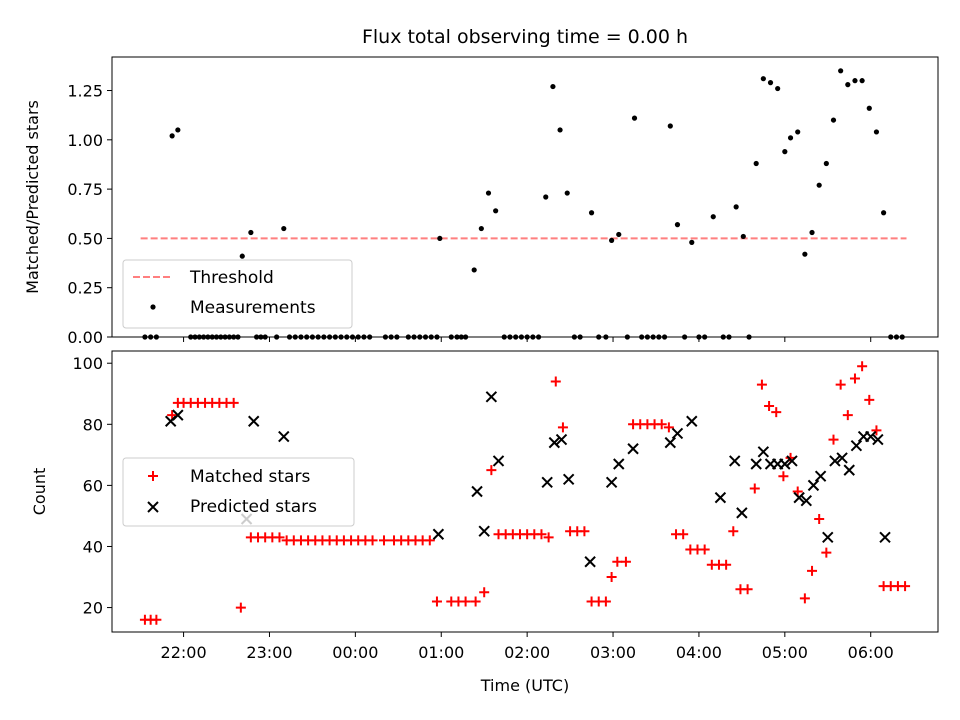  Describe the element at coordinates (39, 492) in the screenshot. I see `y-axis-label: Count` at that location.